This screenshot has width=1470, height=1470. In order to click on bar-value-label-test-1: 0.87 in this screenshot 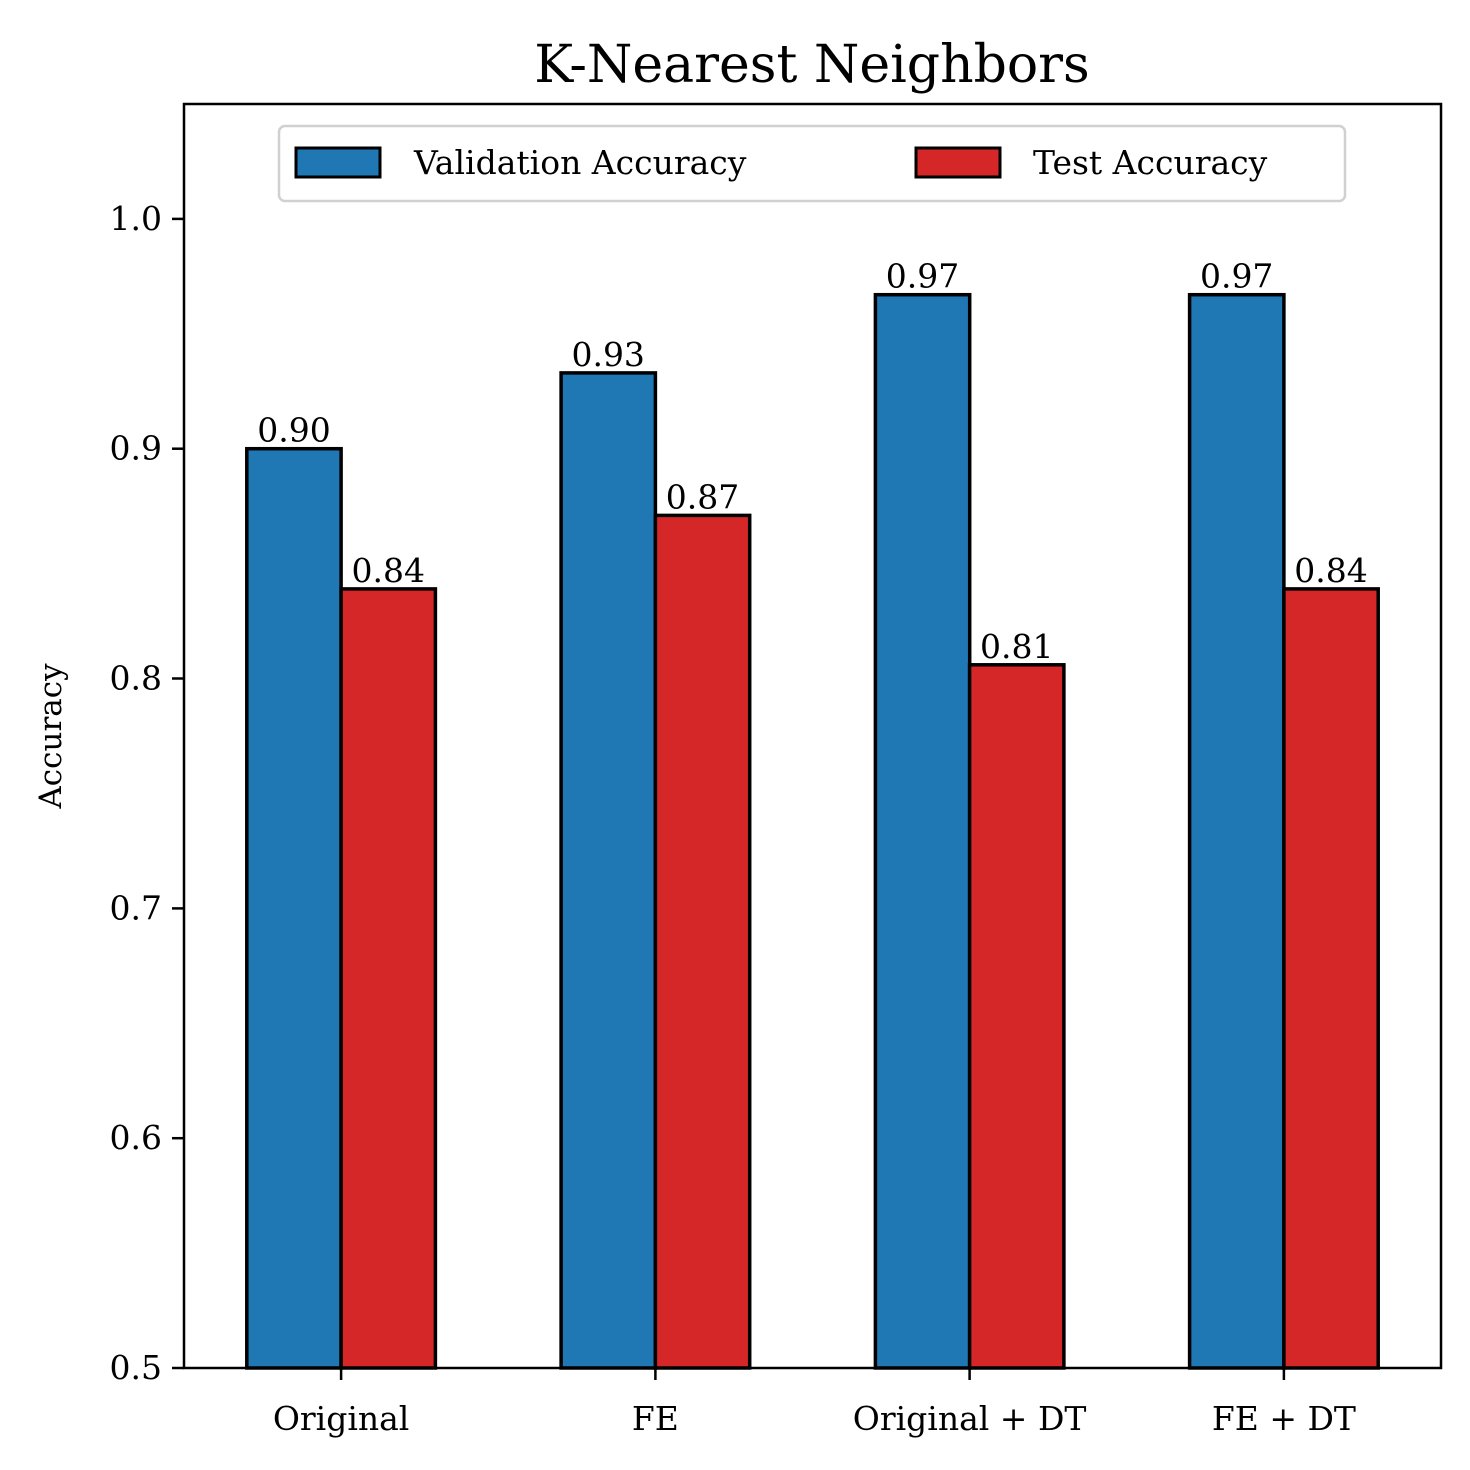, I will do `click(702, 496)`.